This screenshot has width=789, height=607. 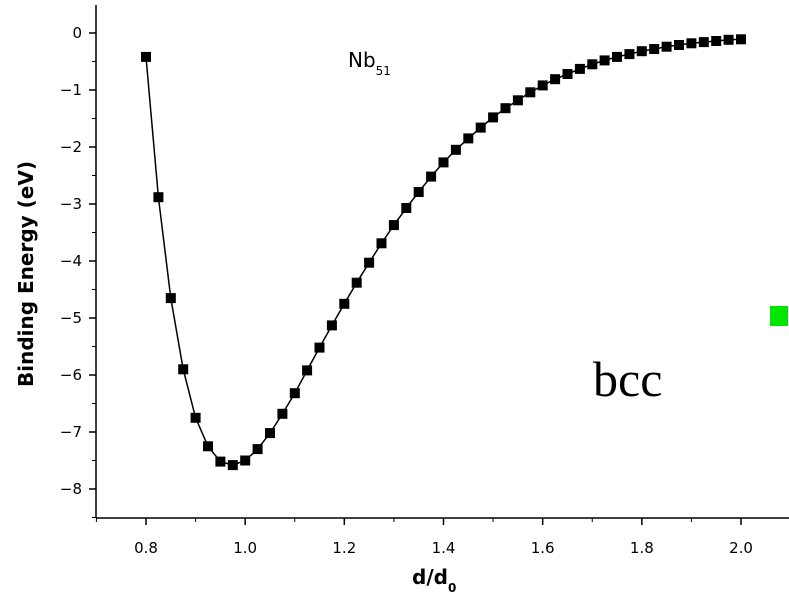 I want to click on plot-title-subscript: 51, so click(x=383, y=71).